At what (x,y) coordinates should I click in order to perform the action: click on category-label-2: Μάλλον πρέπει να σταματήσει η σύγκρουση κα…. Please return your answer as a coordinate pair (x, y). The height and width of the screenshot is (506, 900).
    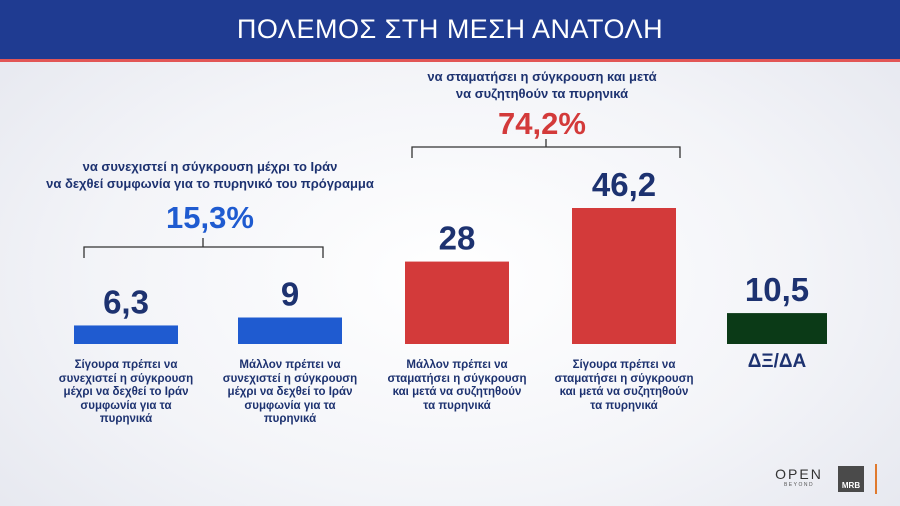
    Looking at the image, I should click on (457, 385).